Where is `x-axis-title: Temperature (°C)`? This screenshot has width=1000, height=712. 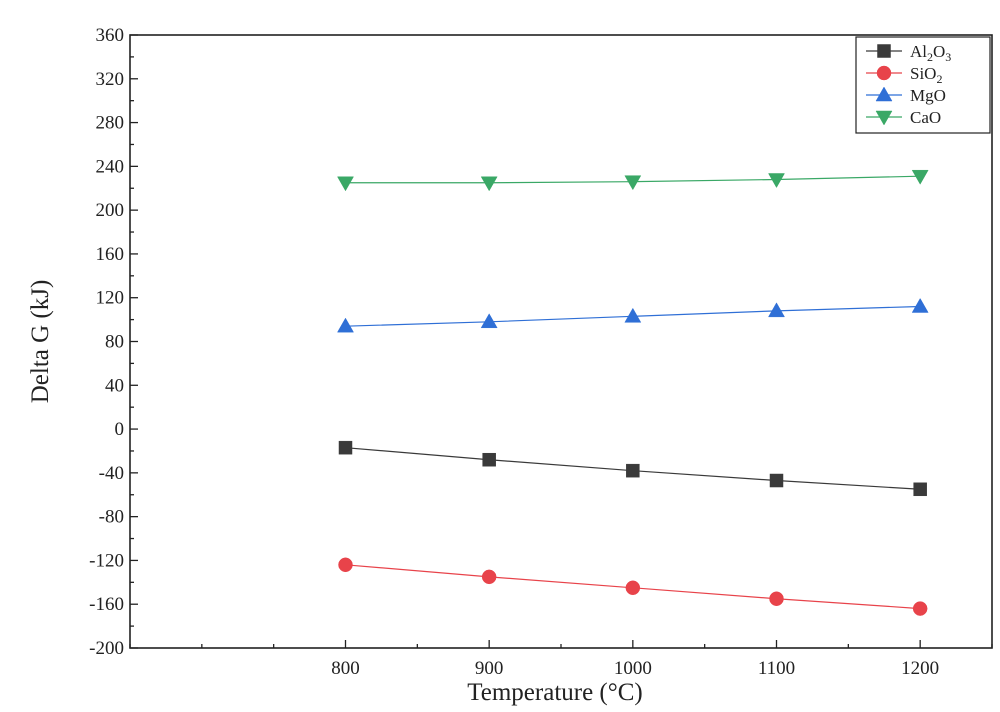 x-axis-title: Temperature (°C) is located at coordinates (555, 692).